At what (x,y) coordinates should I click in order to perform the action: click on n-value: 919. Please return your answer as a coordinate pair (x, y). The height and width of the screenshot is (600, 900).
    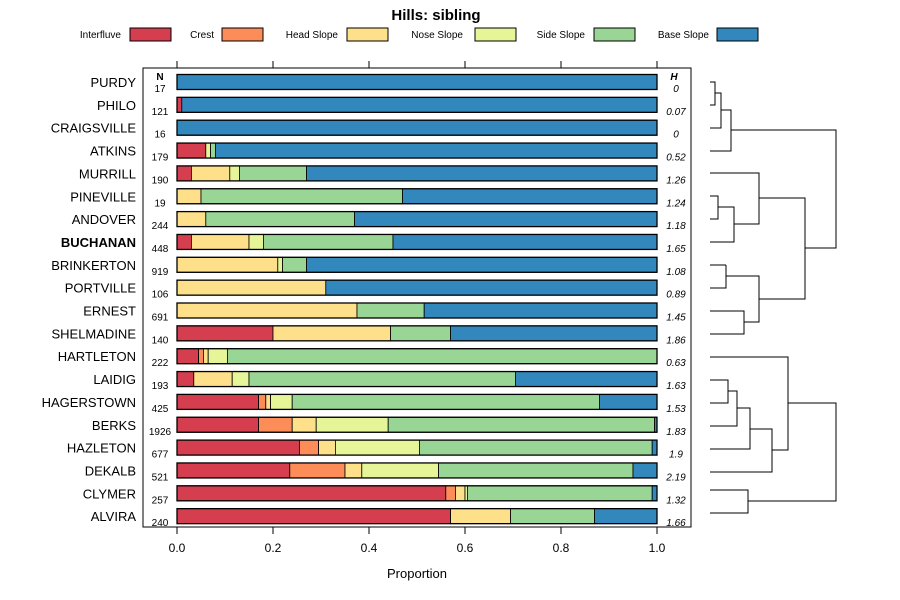
    Looking at the image, I should click on (160, 272).